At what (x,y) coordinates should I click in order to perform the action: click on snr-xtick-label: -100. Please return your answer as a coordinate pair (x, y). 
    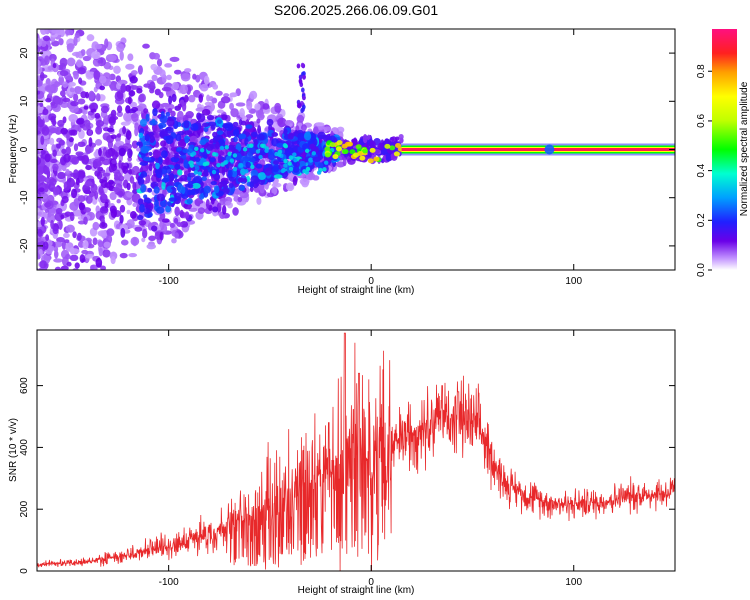
    Looking at the image, I should click on (169, 582).